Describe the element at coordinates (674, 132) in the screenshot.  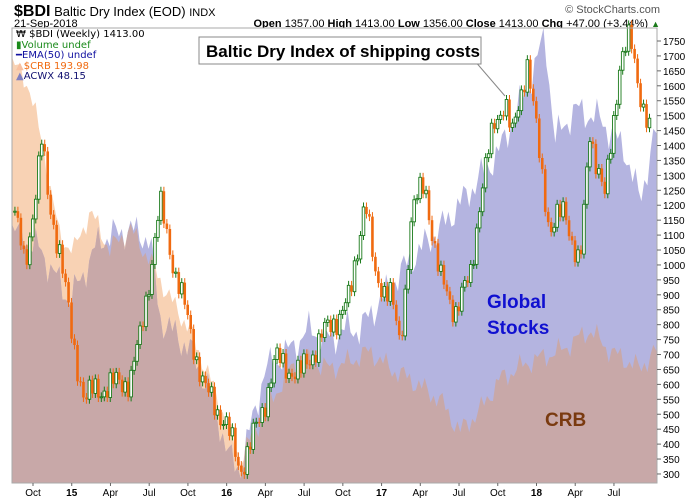
I see `y-tick-label: 1450` at that location.